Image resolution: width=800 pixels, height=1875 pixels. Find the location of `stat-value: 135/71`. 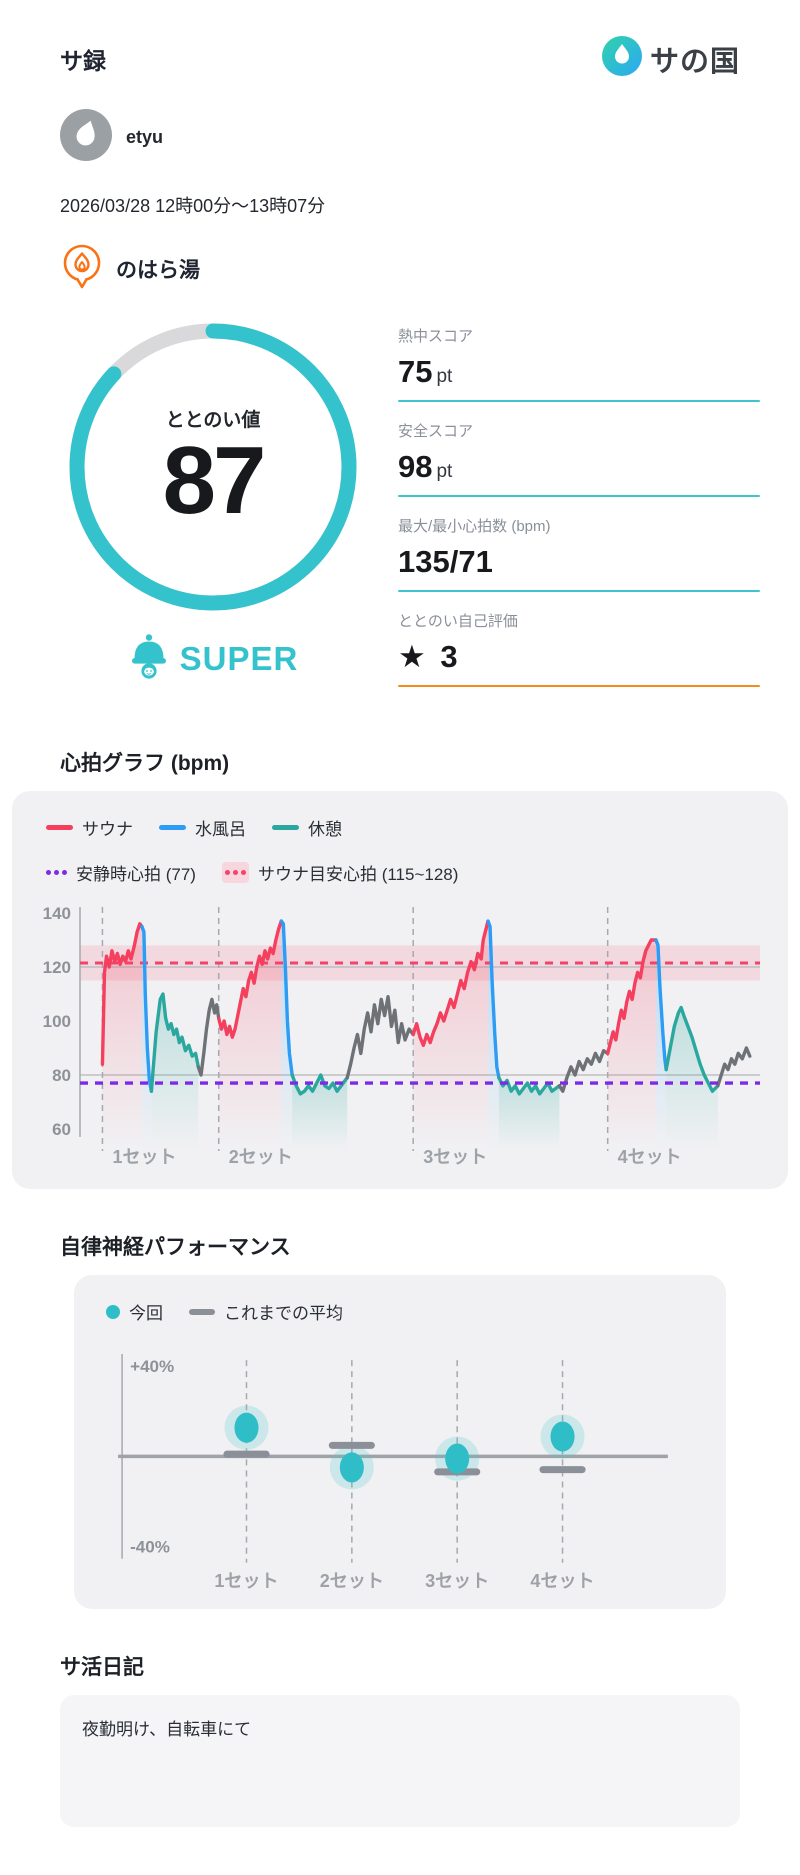

stat-value: 135/71 is located at coordinates (445, 561).